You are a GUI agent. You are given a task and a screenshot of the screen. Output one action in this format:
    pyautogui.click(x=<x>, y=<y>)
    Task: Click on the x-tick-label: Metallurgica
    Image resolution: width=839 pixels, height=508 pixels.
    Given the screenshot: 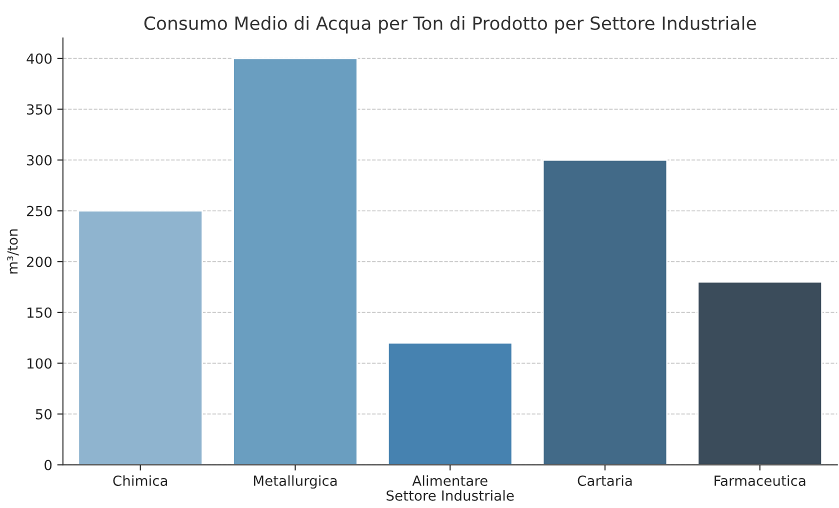 What is the action you would take?
    pyautogui.click(x=295, y=482)
    